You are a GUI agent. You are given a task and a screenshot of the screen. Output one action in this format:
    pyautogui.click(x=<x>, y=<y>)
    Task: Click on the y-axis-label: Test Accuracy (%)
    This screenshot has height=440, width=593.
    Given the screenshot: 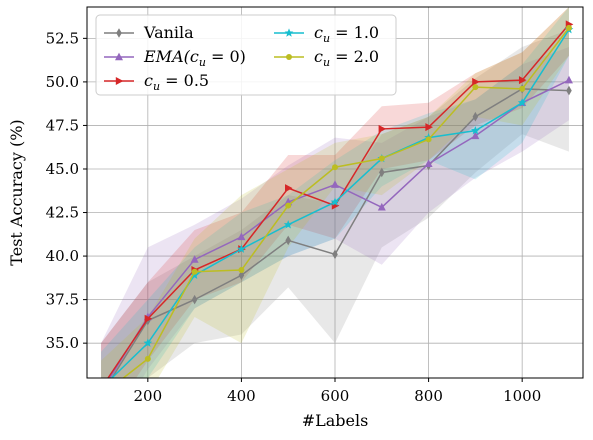 What is the action you would take?
    pyautogui.click(x=16, y=192)
    